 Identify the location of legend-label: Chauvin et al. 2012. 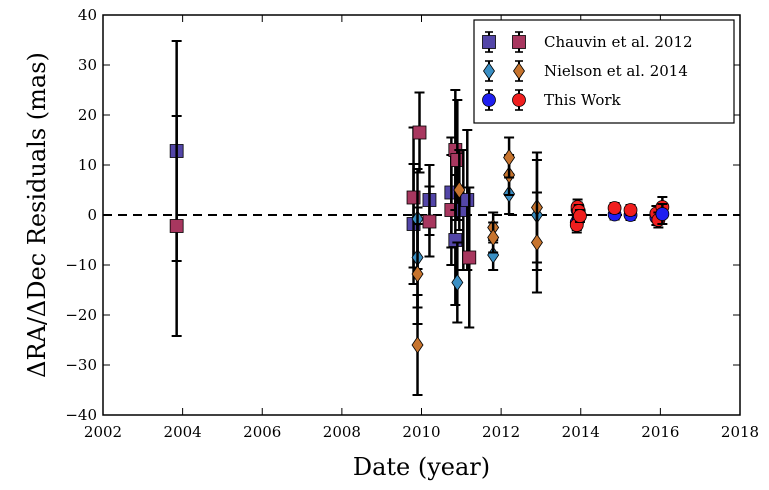
(618, 42).